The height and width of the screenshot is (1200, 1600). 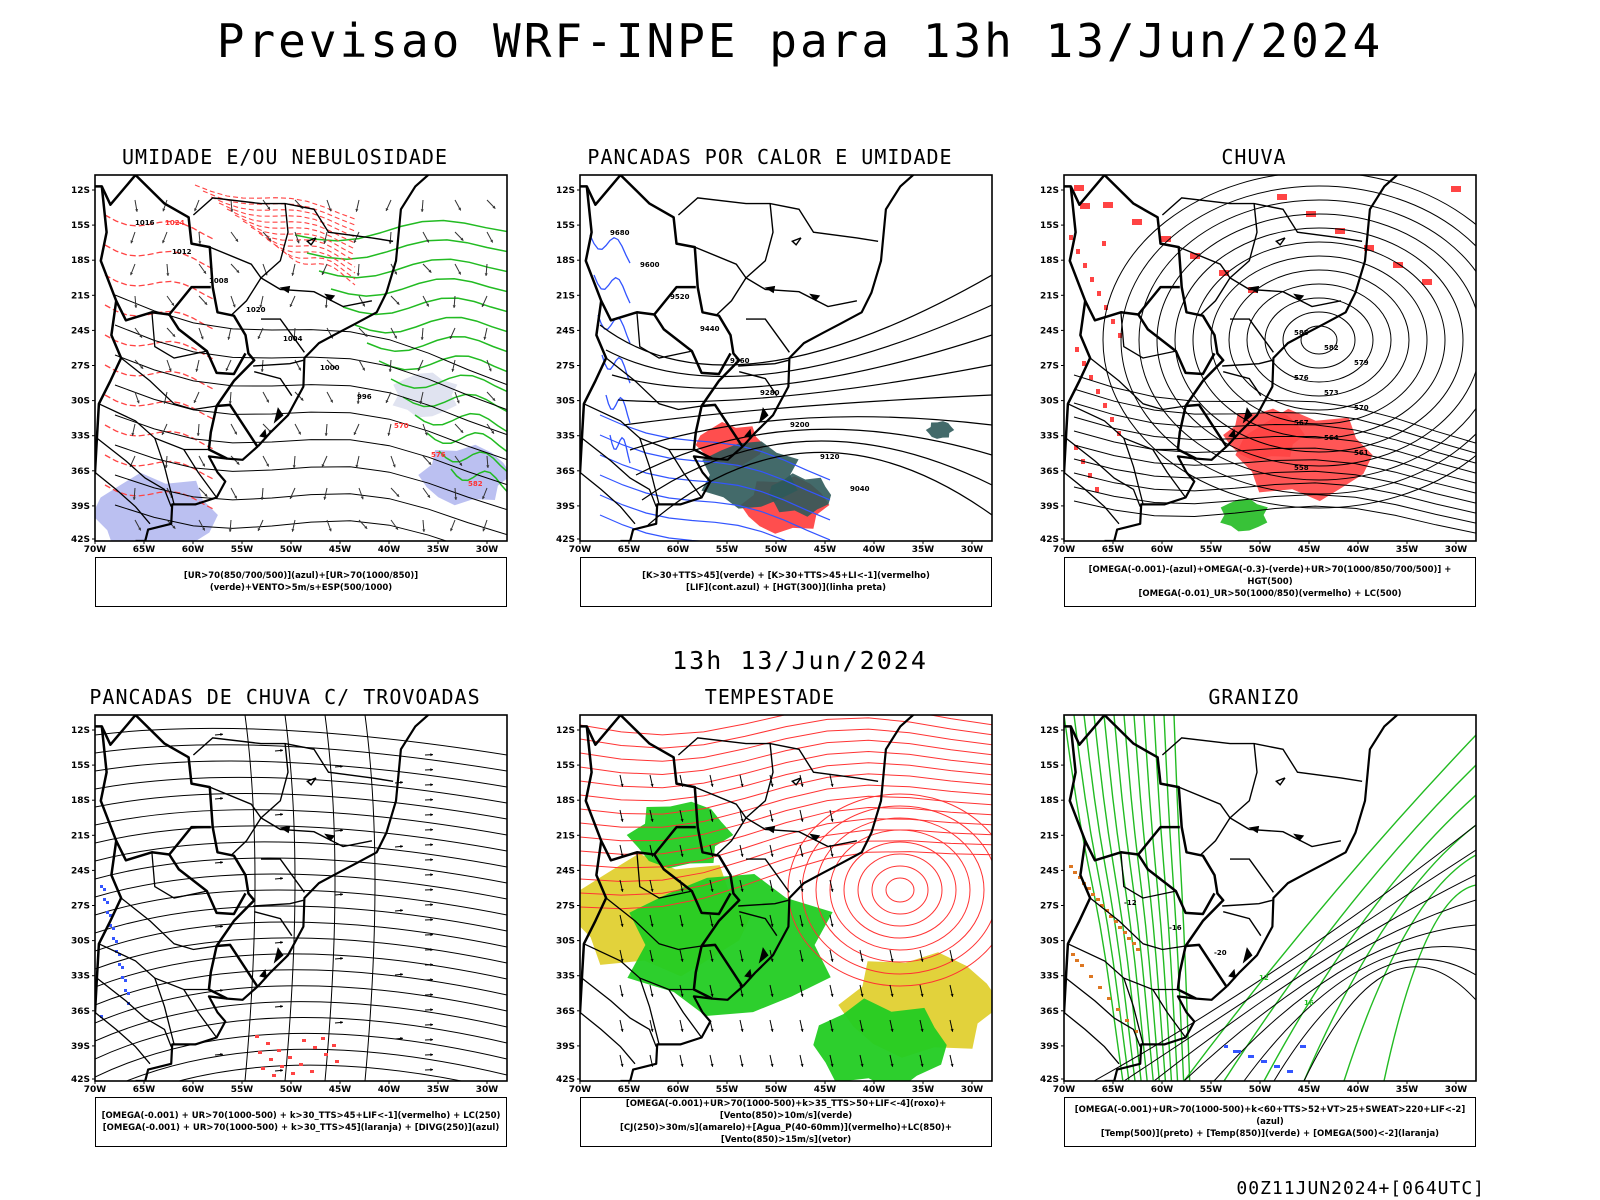 What do you see at coordinates (565, 977) in the screenshot?
I see `lat-tick-label: 33S` at bounding box center [565, 977].